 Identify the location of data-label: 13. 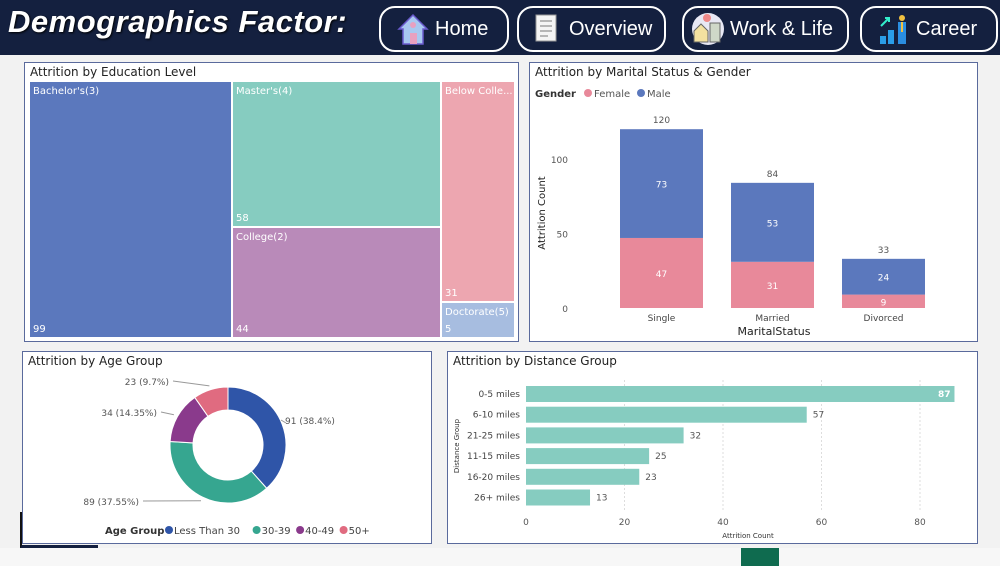
(601, 499).